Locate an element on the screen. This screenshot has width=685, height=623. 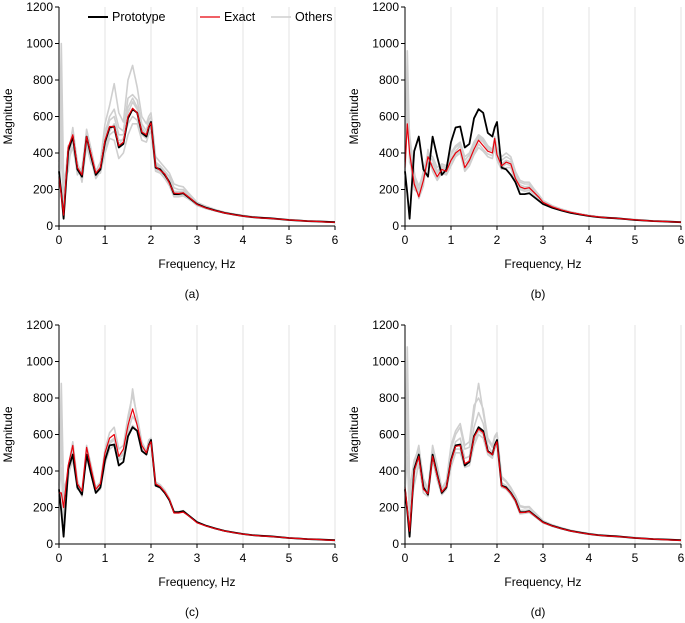
legend-label: Exact is located at coordinates (240, 17).